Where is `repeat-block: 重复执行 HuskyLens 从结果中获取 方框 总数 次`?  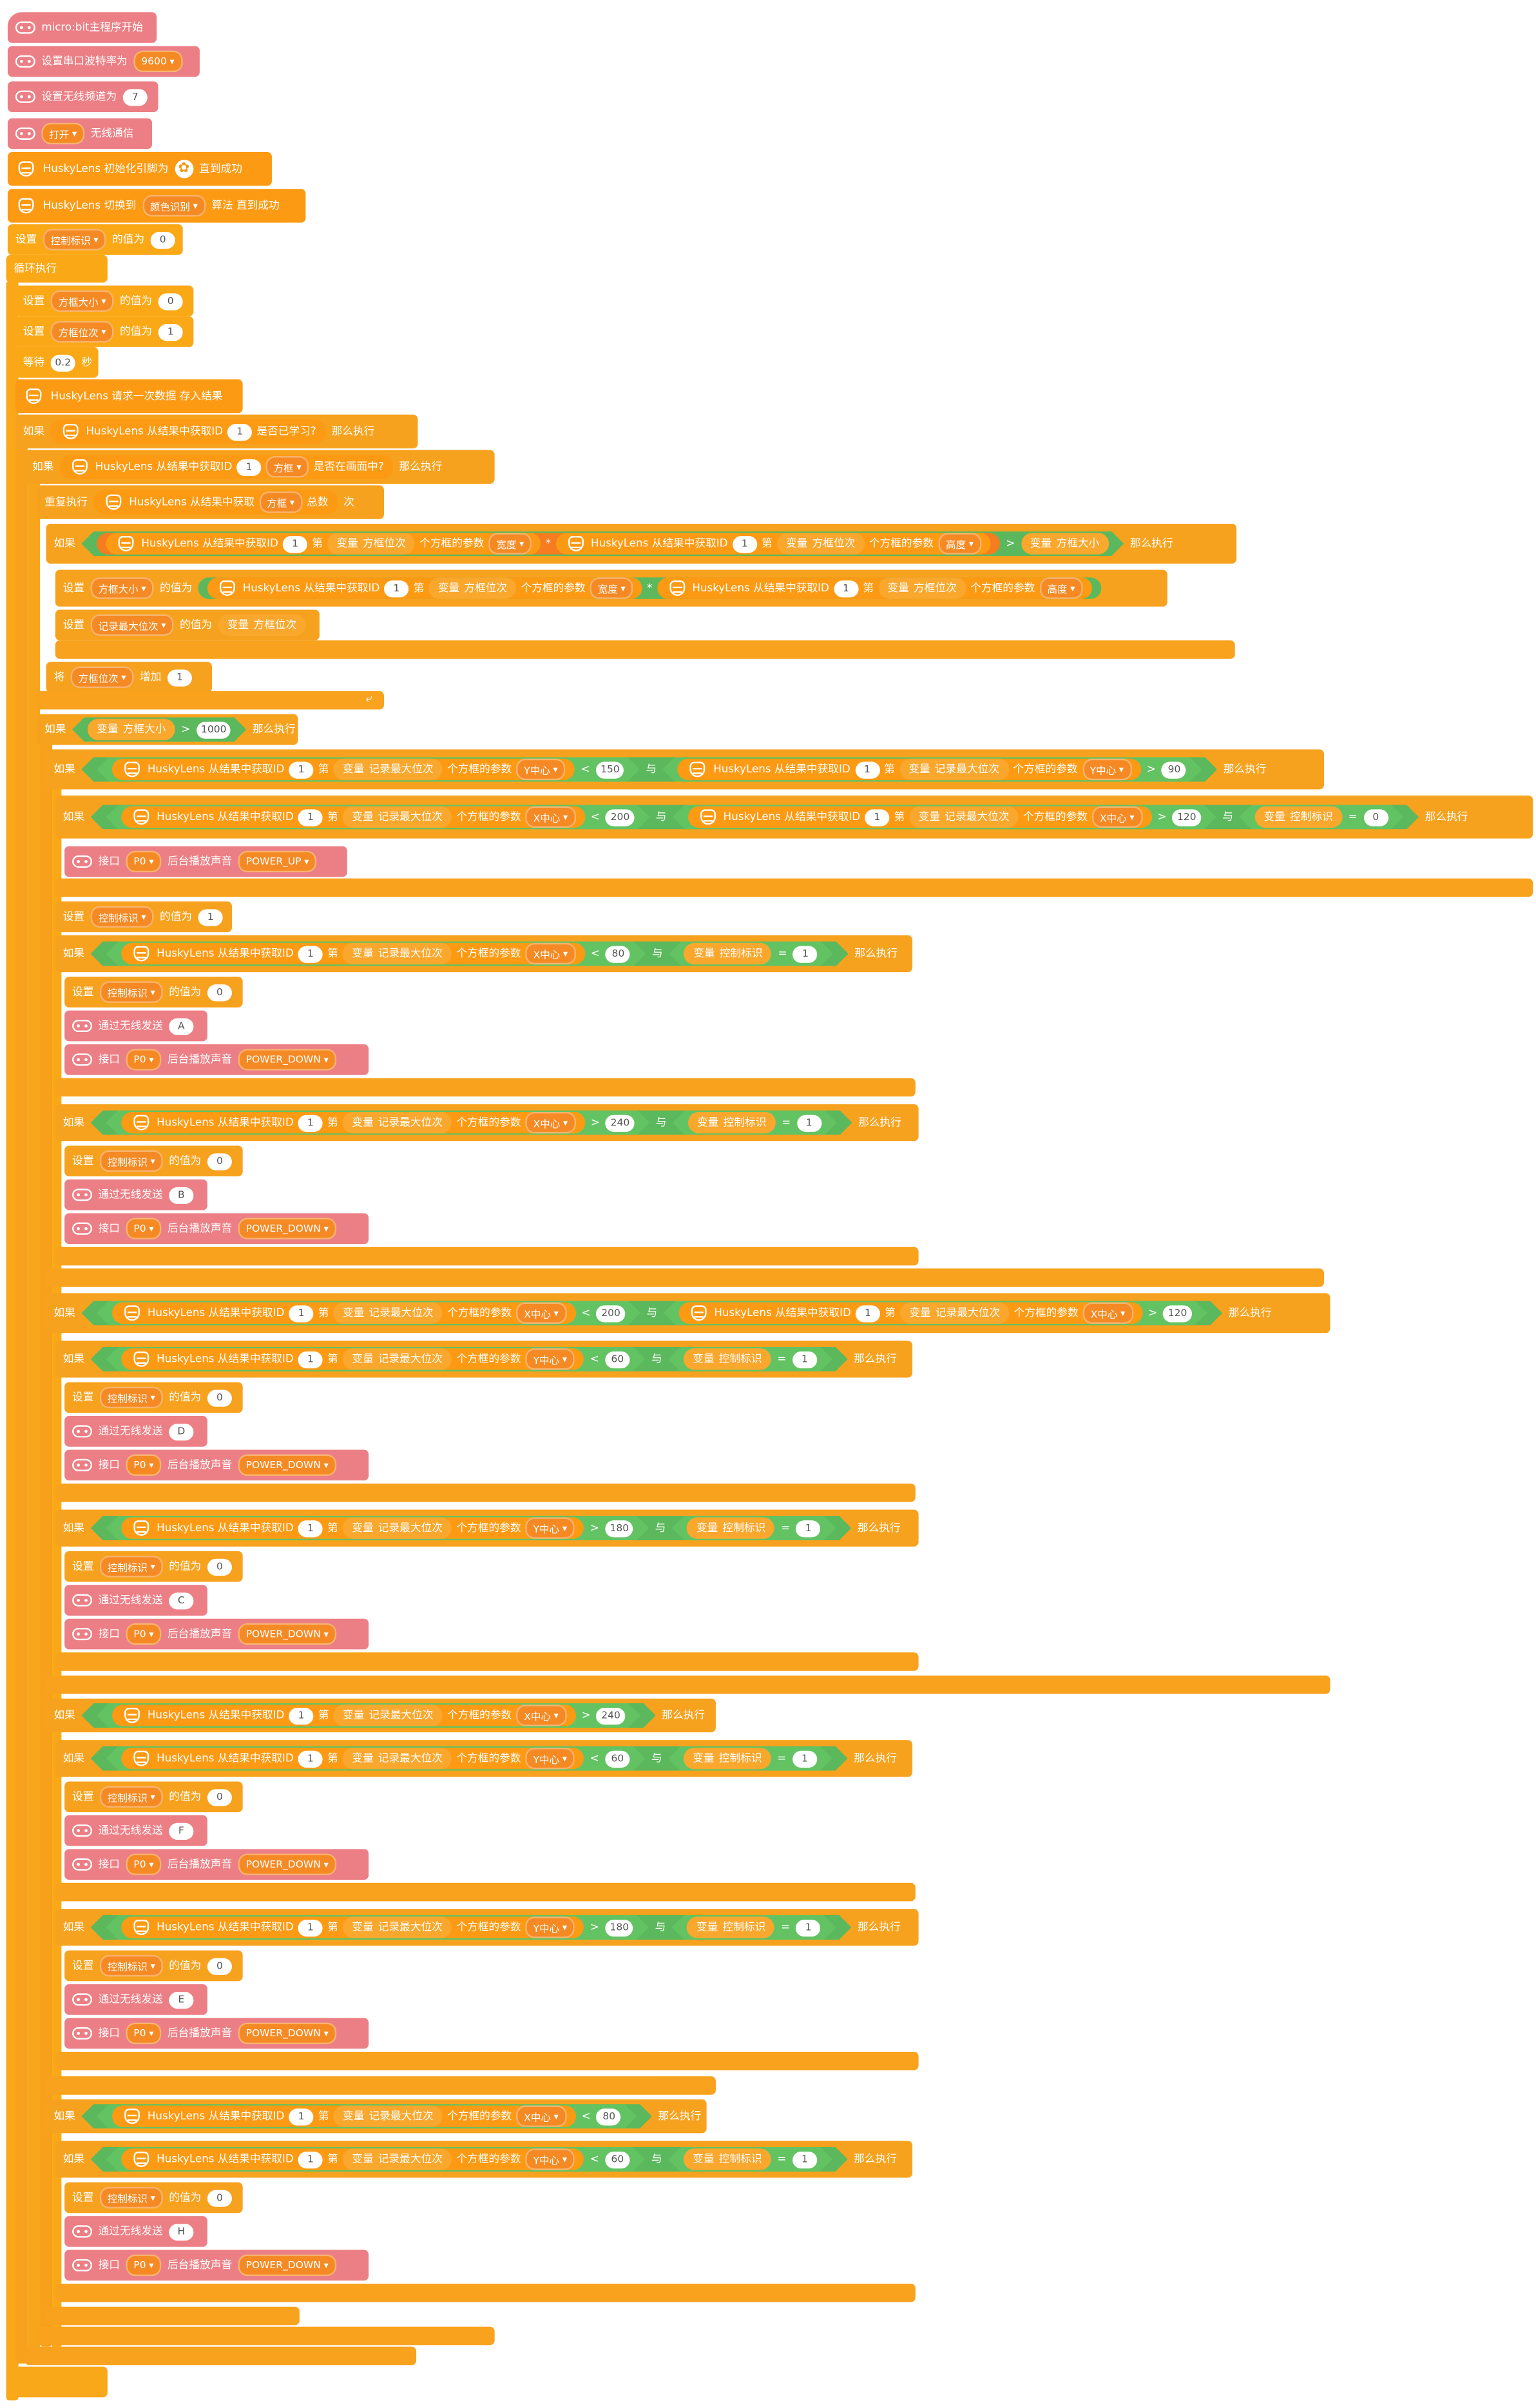
repeat-block: 重复执行 HuskyLens 从结果中获取 方框 总数 次 is located at coordinates (210, 502).